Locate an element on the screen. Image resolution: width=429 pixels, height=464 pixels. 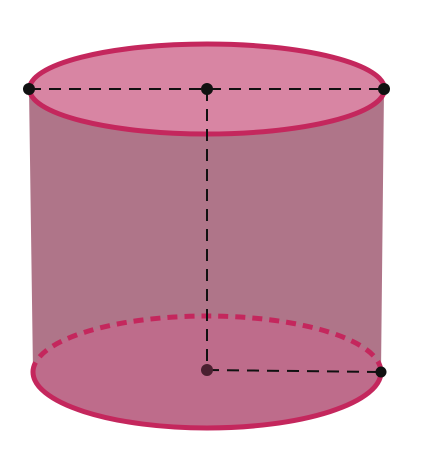
point-bottom-right is located at coordinates (381, 372).